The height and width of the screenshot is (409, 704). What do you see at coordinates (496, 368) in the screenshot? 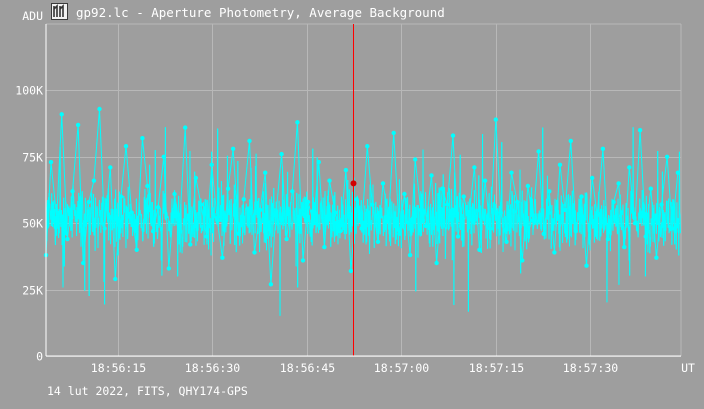
I see `x-tick-label: 18:57:15` at bounding box center [496, 368].